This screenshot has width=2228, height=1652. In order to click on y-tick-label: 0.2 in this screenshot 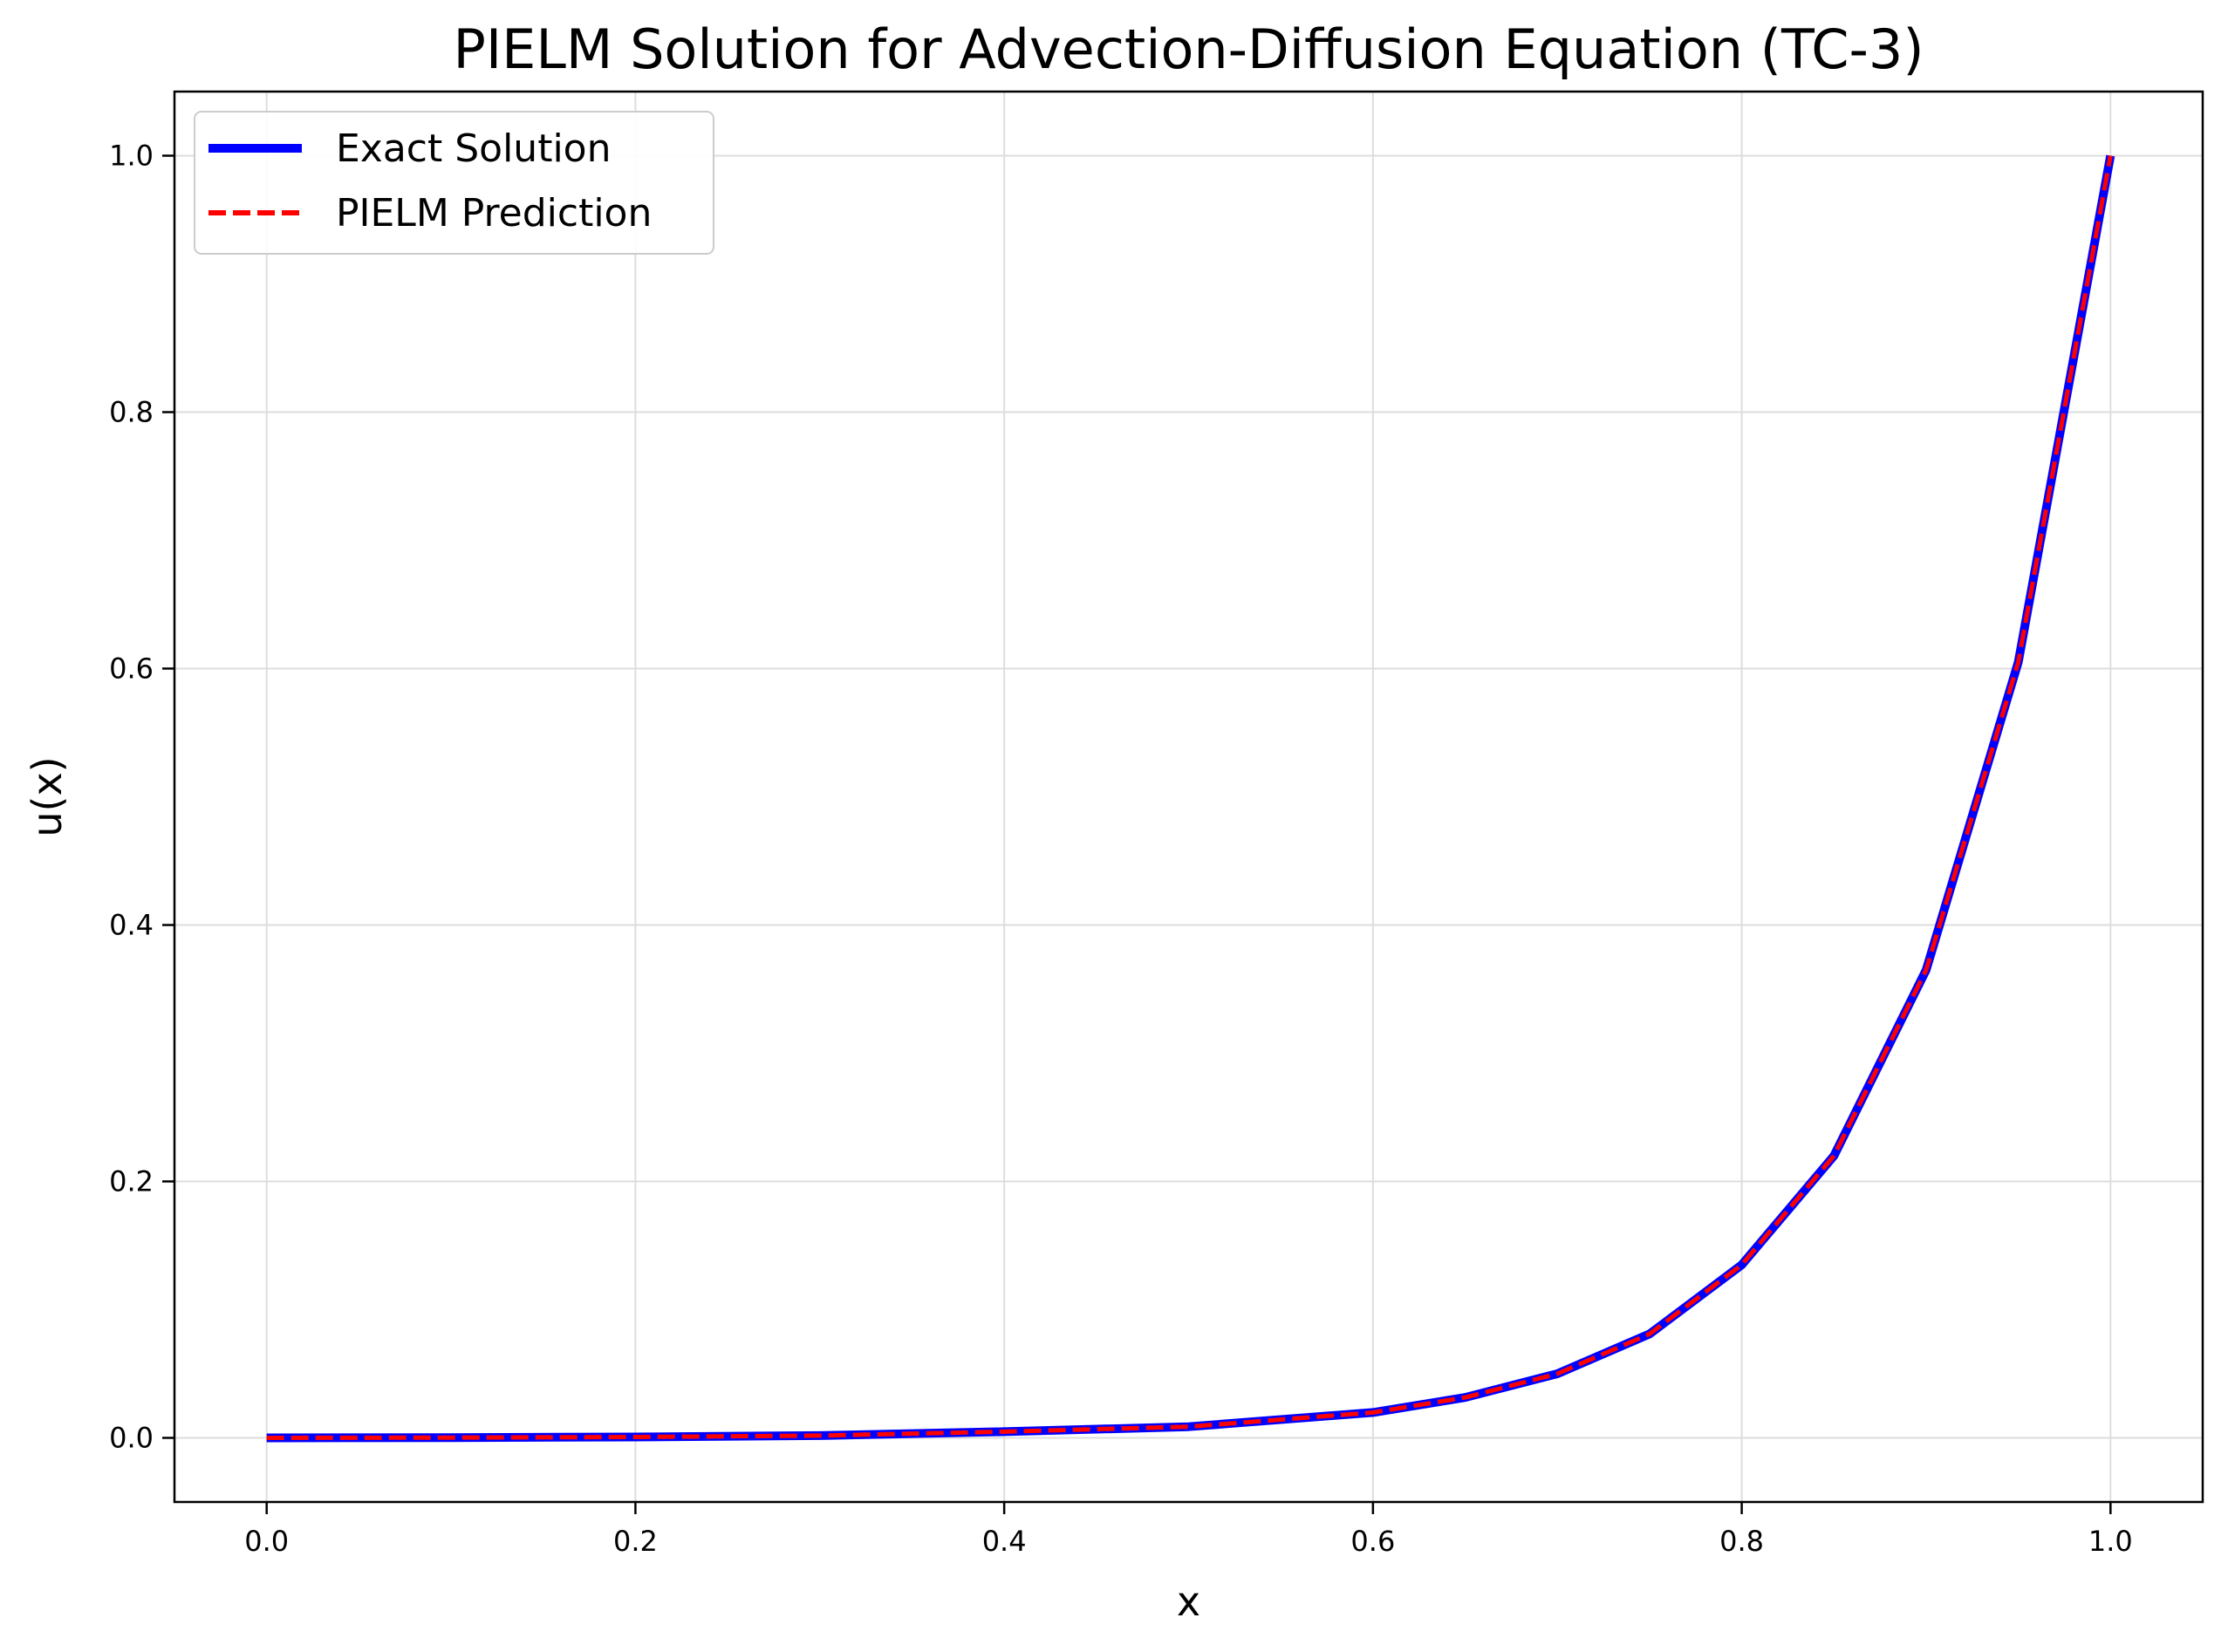, I will do `click(131, 1181)`.